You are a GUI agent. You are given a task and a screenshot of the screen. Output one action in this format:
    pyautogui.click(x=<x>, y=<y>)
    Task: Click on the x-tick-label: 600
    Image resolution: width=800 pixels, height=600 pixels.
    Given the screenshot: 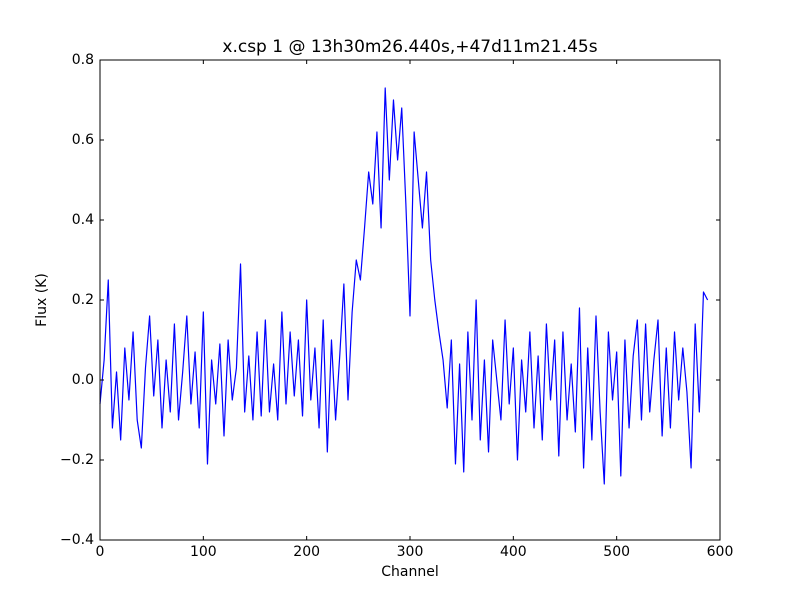 What is the action you would take?
    pyautogui.click(x=720, y=552)
    